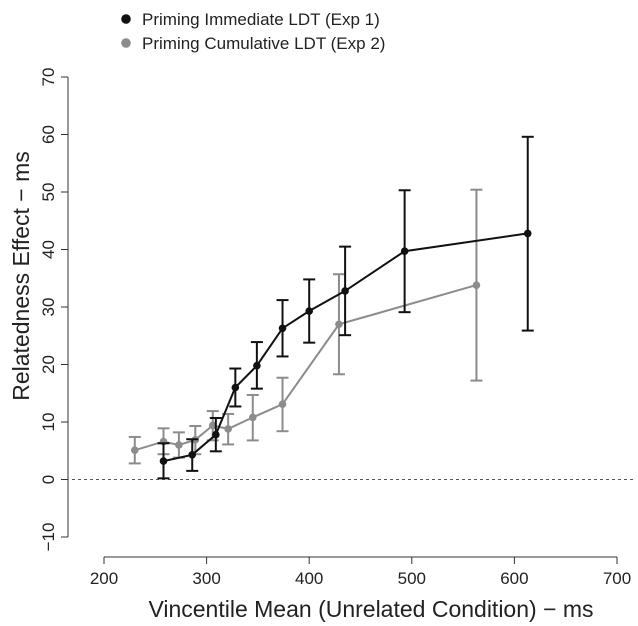  What do you see at coordinates (126, 19) in the screenshot?
I see `legend-marker-immediate` at bounding box center [126, 19].